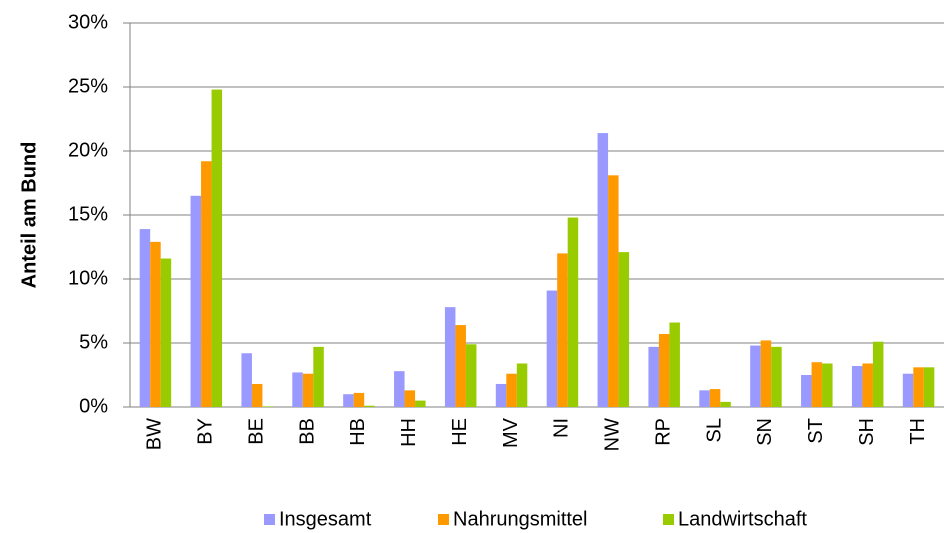  What do you see at coordinates (29, 215) in the screenshot?
I see `y-axis-label: Anteil am Bund` at bounding box center [29, 215].